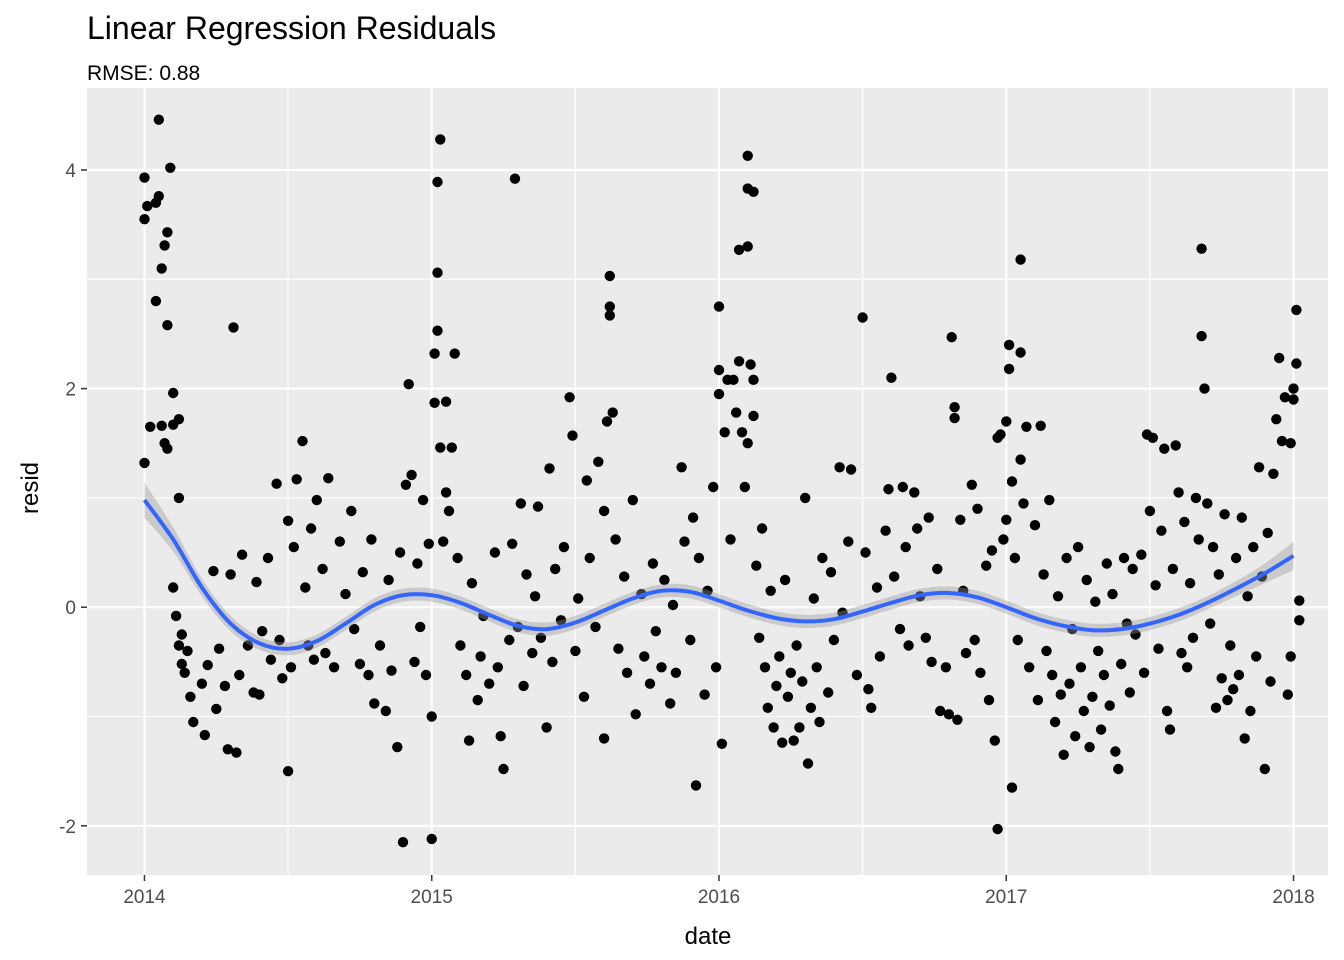  Describe the element at coordinates (719, 891) in the screenshot. I see `x-axis: 2014 2015 2016 2017 2018` at that location.